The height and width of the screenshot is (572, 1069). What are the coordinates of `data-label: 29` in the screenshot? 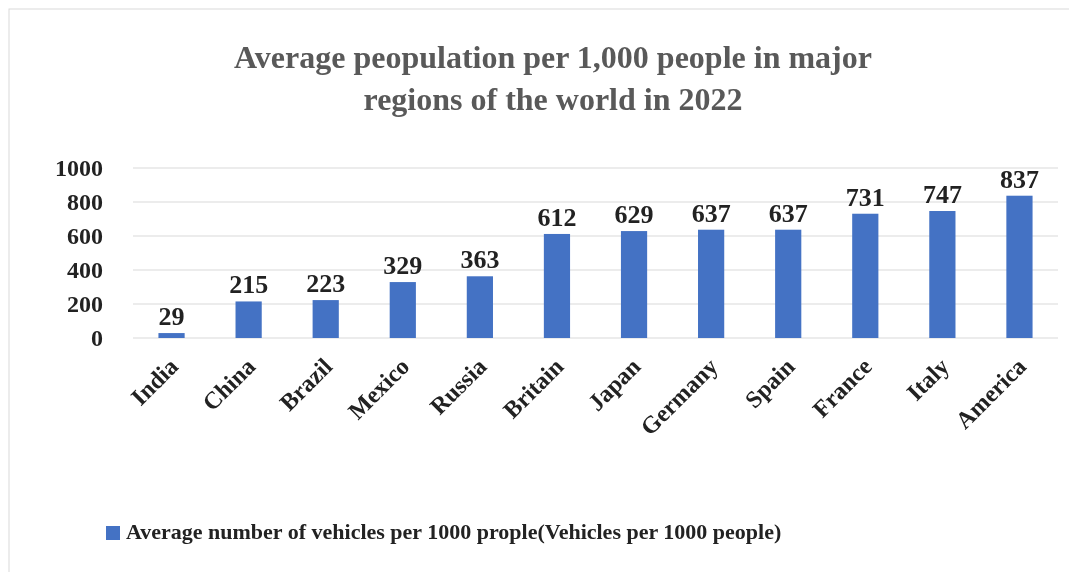 It's located at (171, 317).